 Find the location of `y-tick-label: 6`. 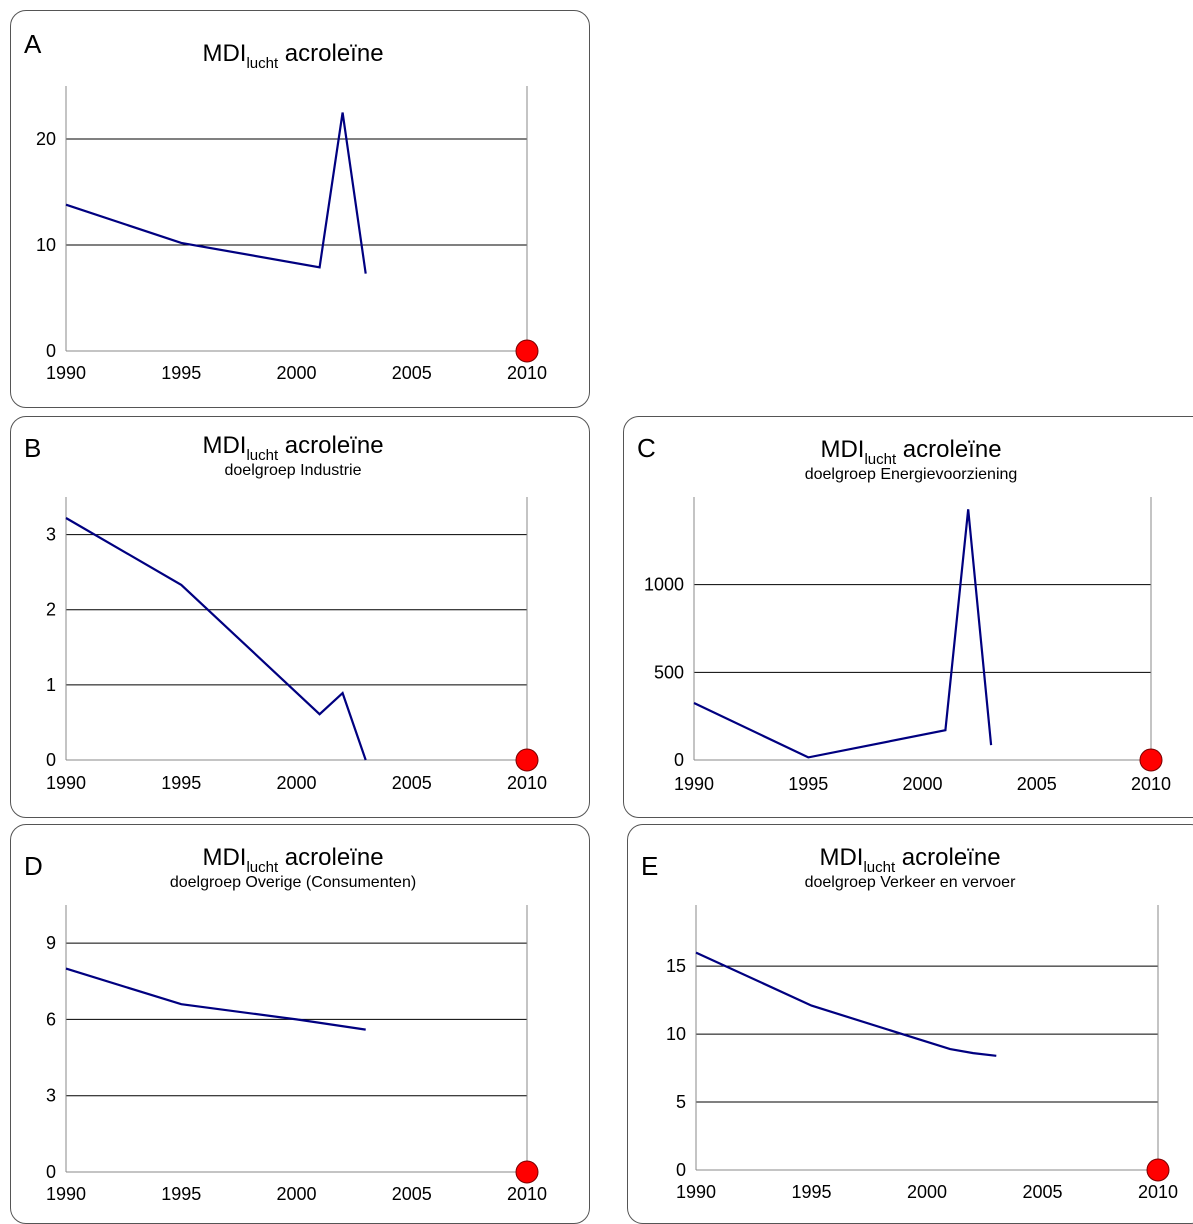

y-tick-label: 6 is located at coordinates (51, 1019).